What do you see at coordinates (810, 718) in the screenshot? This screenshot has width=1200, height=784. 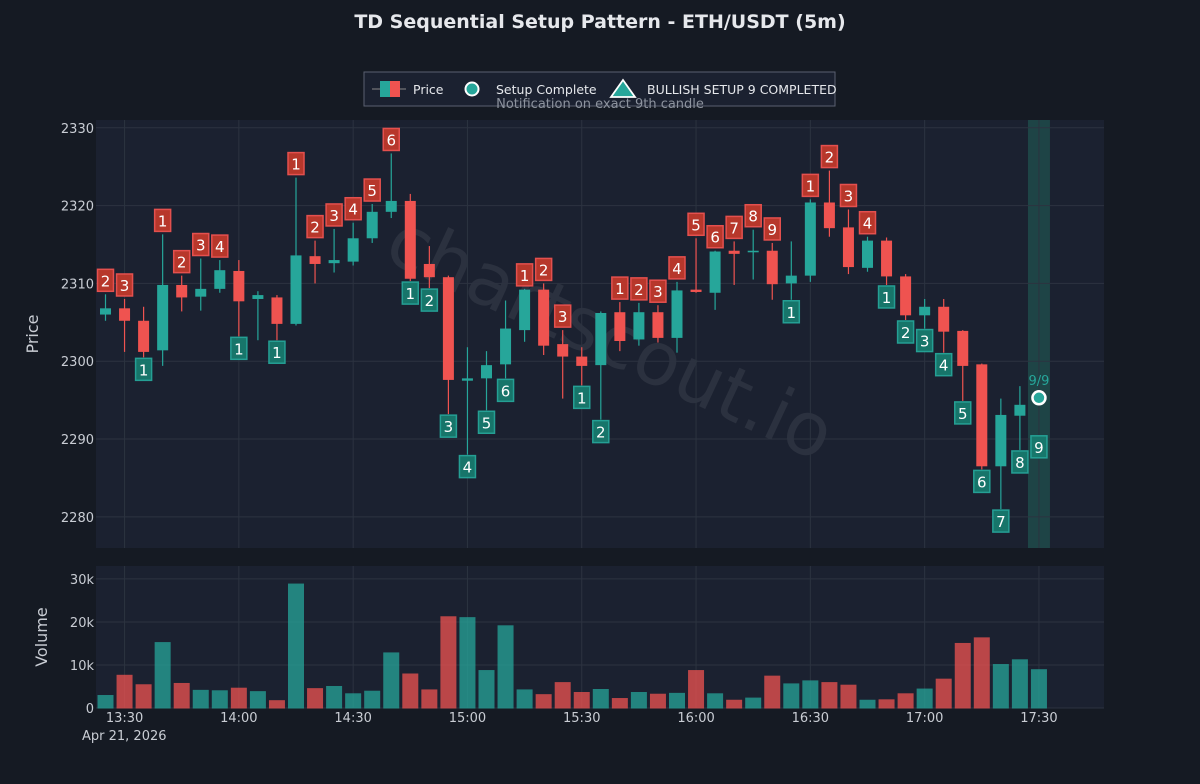 I see `x-tick-label: 16:30` at bounding box center [810, 718].